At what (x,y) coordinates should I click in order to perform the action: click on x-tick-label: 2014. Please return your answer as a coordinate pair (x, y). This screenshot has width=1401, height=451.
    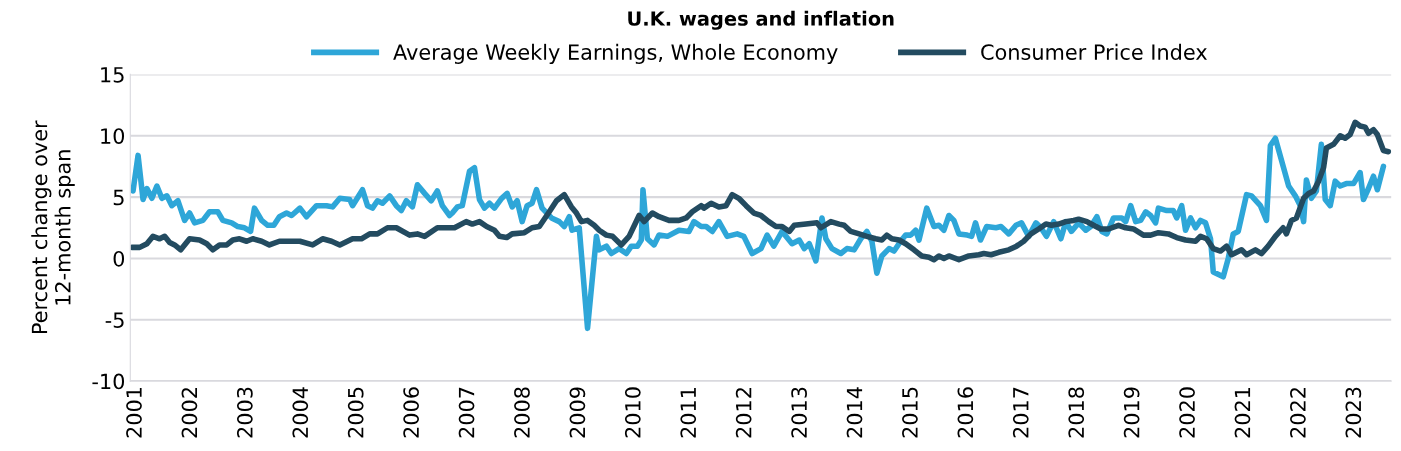
    Looking at the image, I should click on (854, 412).